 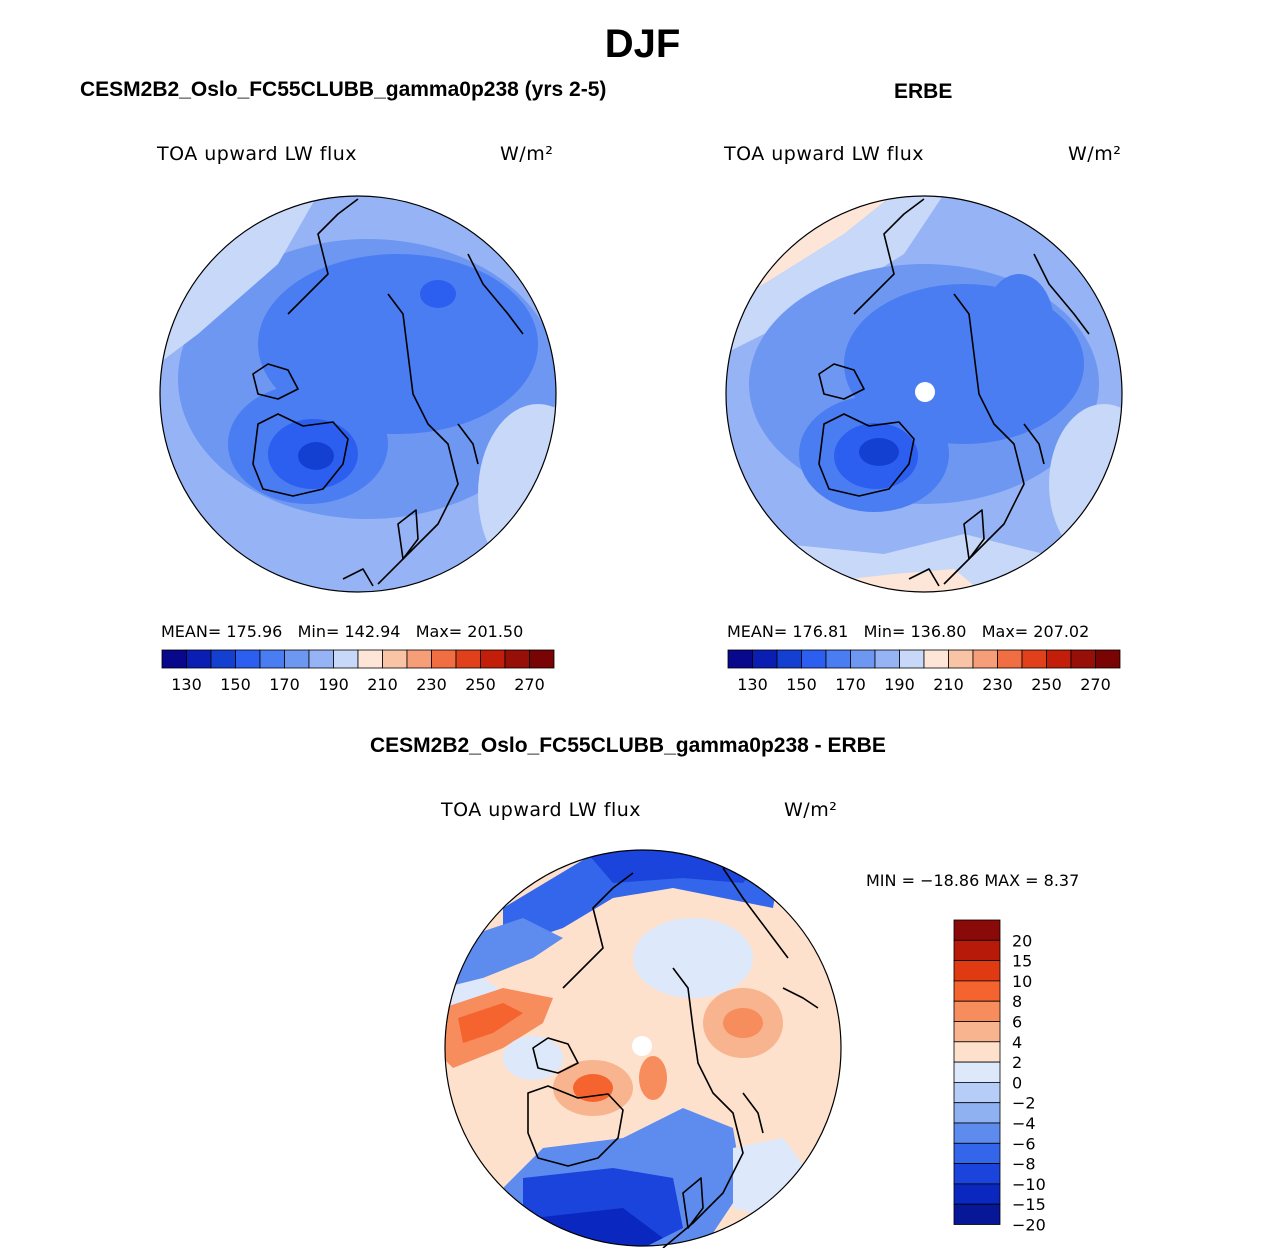 What do you see at coordinates (1017, 1062) in the screenshot?
I see `diff-colorbar-tick-label: 2` at bounding box center [1017, 1062].